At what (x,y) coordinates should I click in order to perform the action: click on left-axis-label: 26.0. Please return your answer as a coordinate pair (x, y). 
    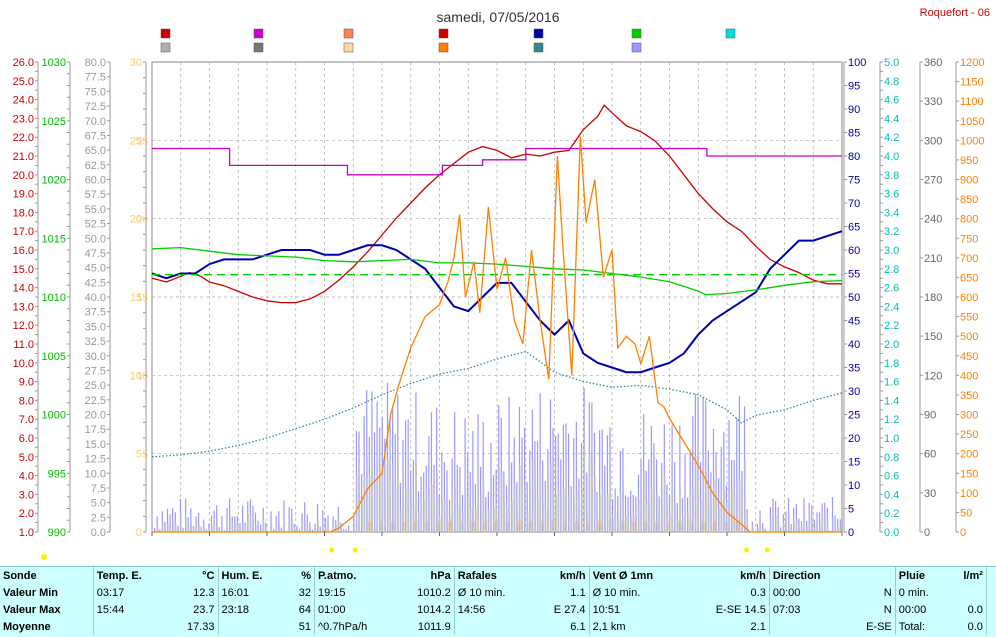
    Looking at the image, I should click on (23, 63).